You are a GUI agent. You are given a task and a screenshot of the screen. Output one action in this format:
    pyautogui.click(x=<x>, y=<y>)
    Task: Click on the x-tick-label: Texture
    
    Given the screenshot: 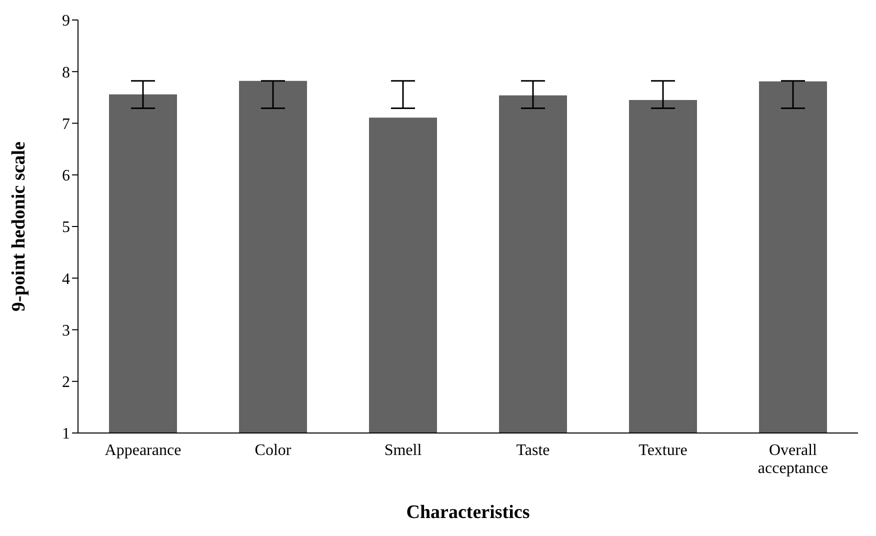 What is the action you would take?
    pyautogui.click(x=663, y=450)
    